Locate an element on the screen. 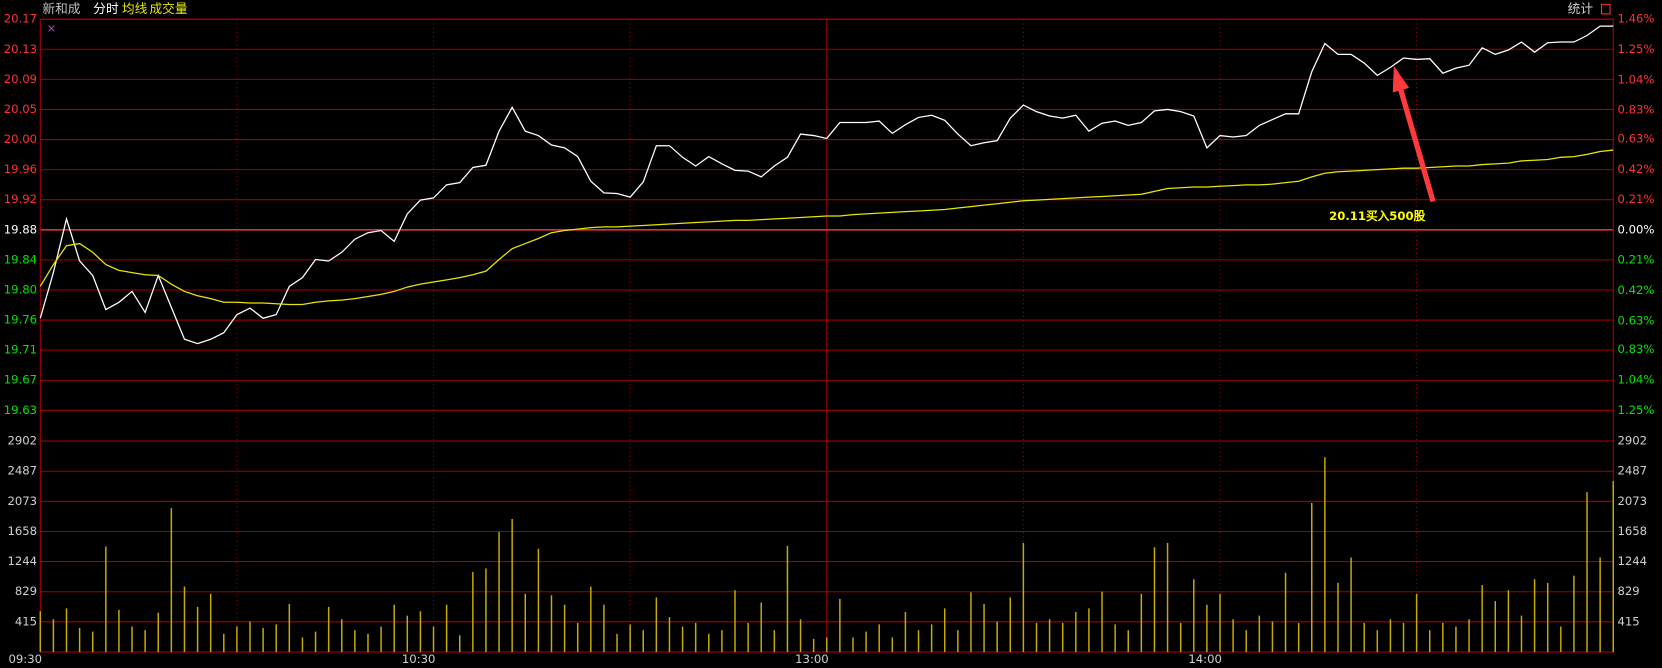 The width and height of the screenshot is (1662, 668). avg-legend: 均线 is located at coordinates (135, 8).